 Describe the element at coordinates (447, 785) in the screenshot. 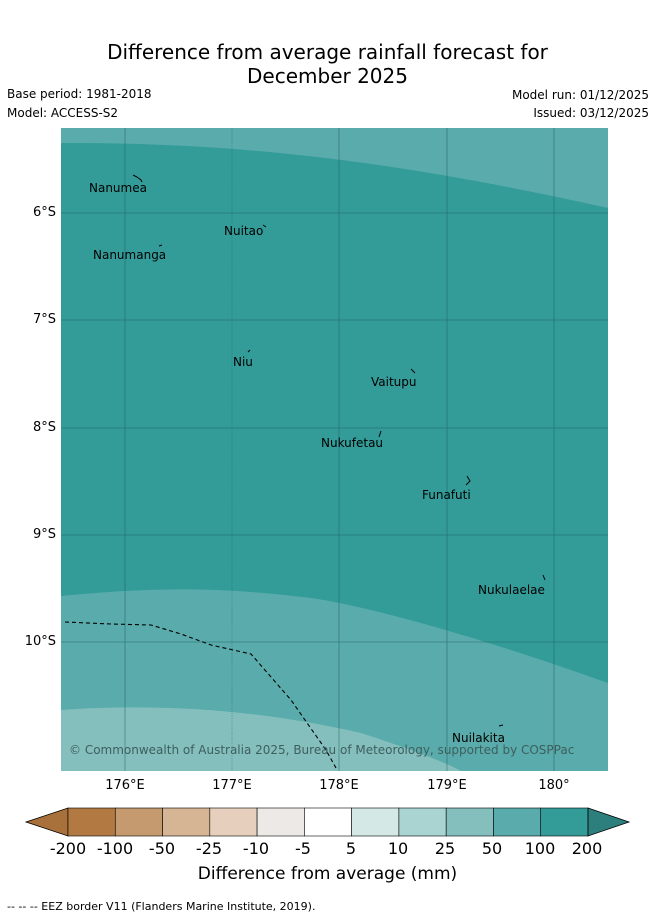

I see `lon-label-179e: 179°E` at that location.